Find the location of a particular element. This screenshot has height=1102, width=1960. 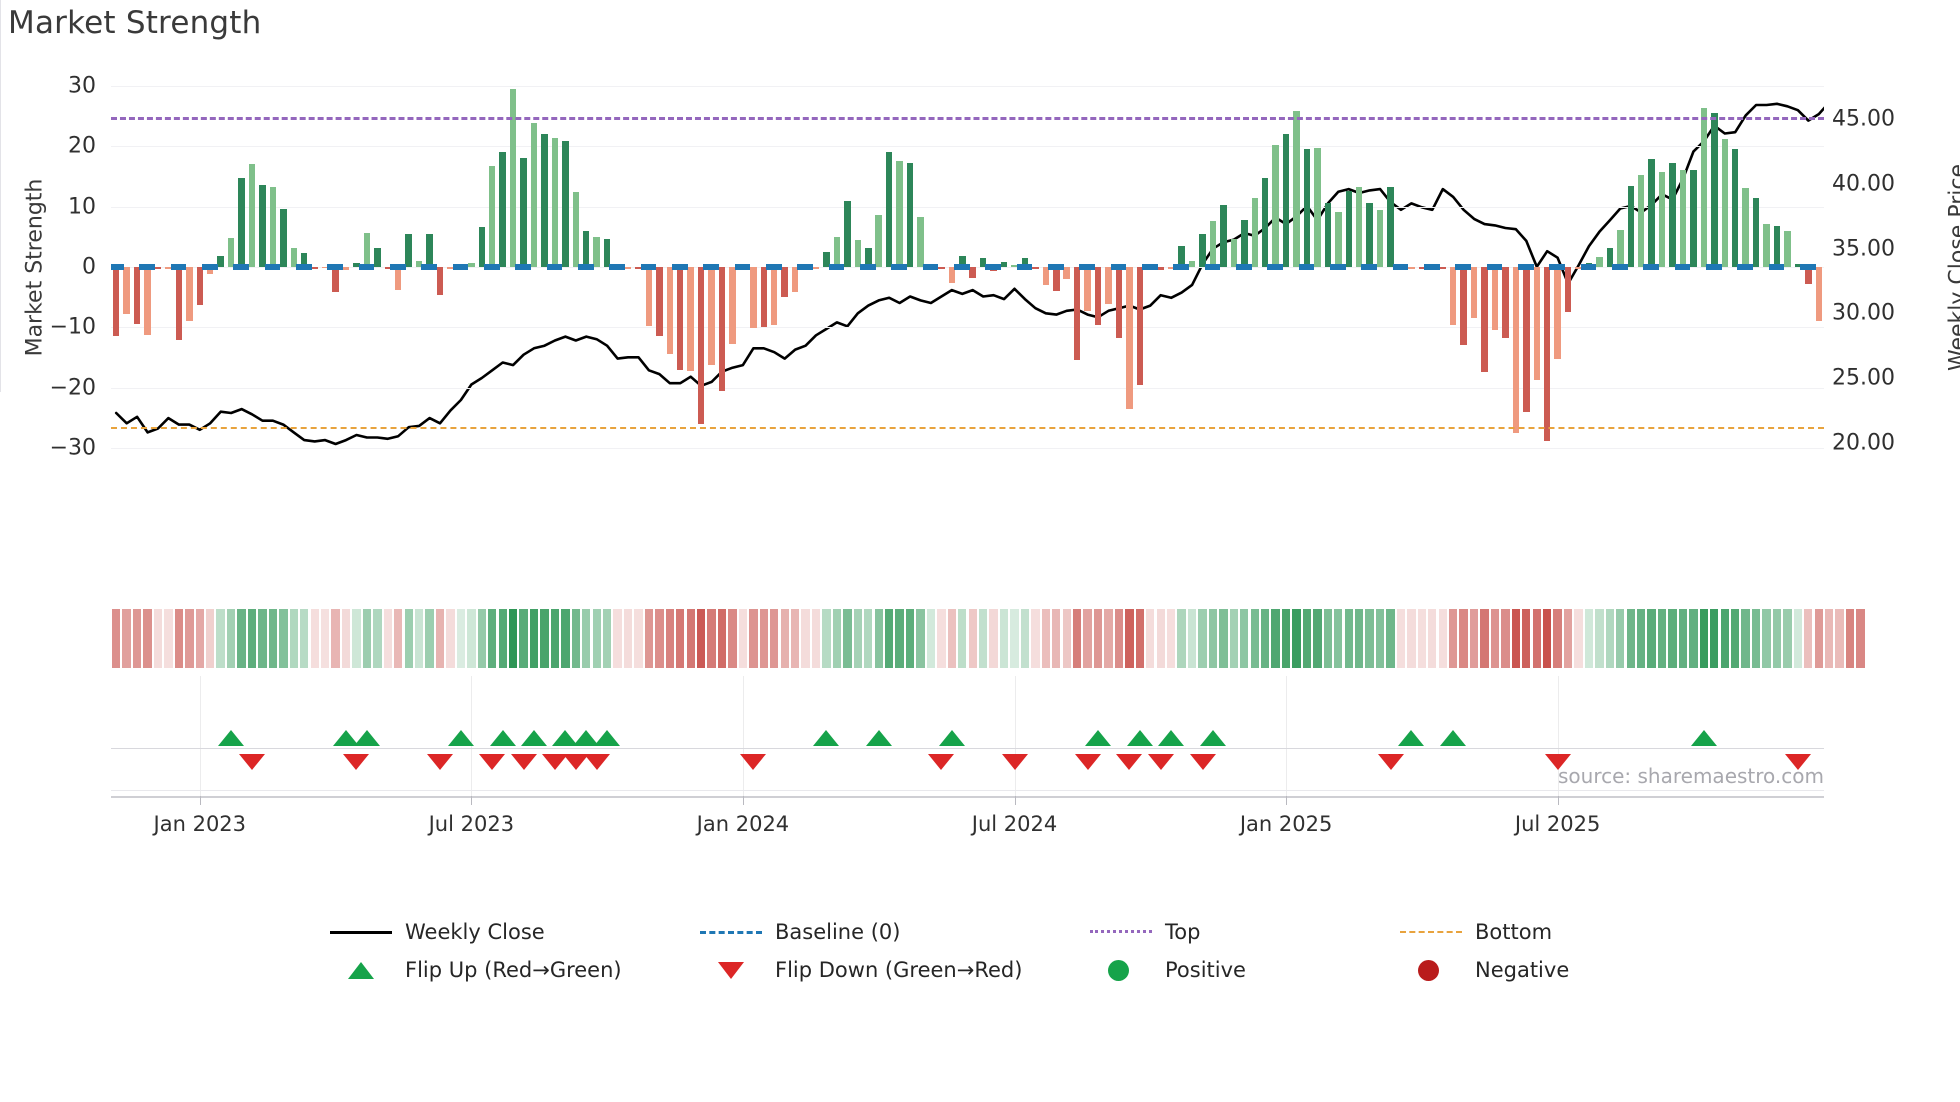

legend-item-solid-line: Weekly Close is located at coordinates (437, 932).